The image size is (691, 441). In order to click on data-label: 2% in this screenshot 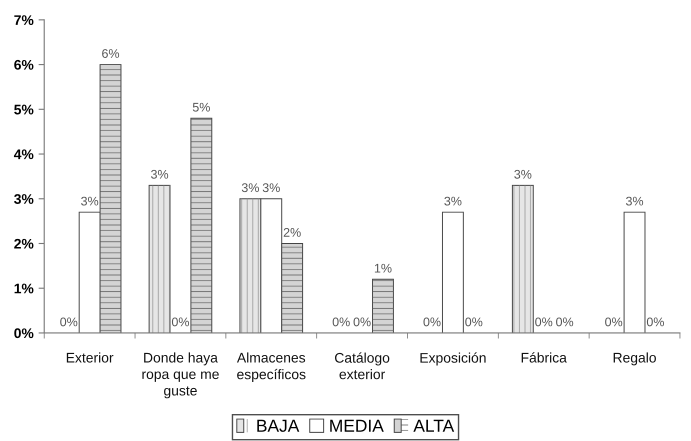, I will do `click(292, 232)`.